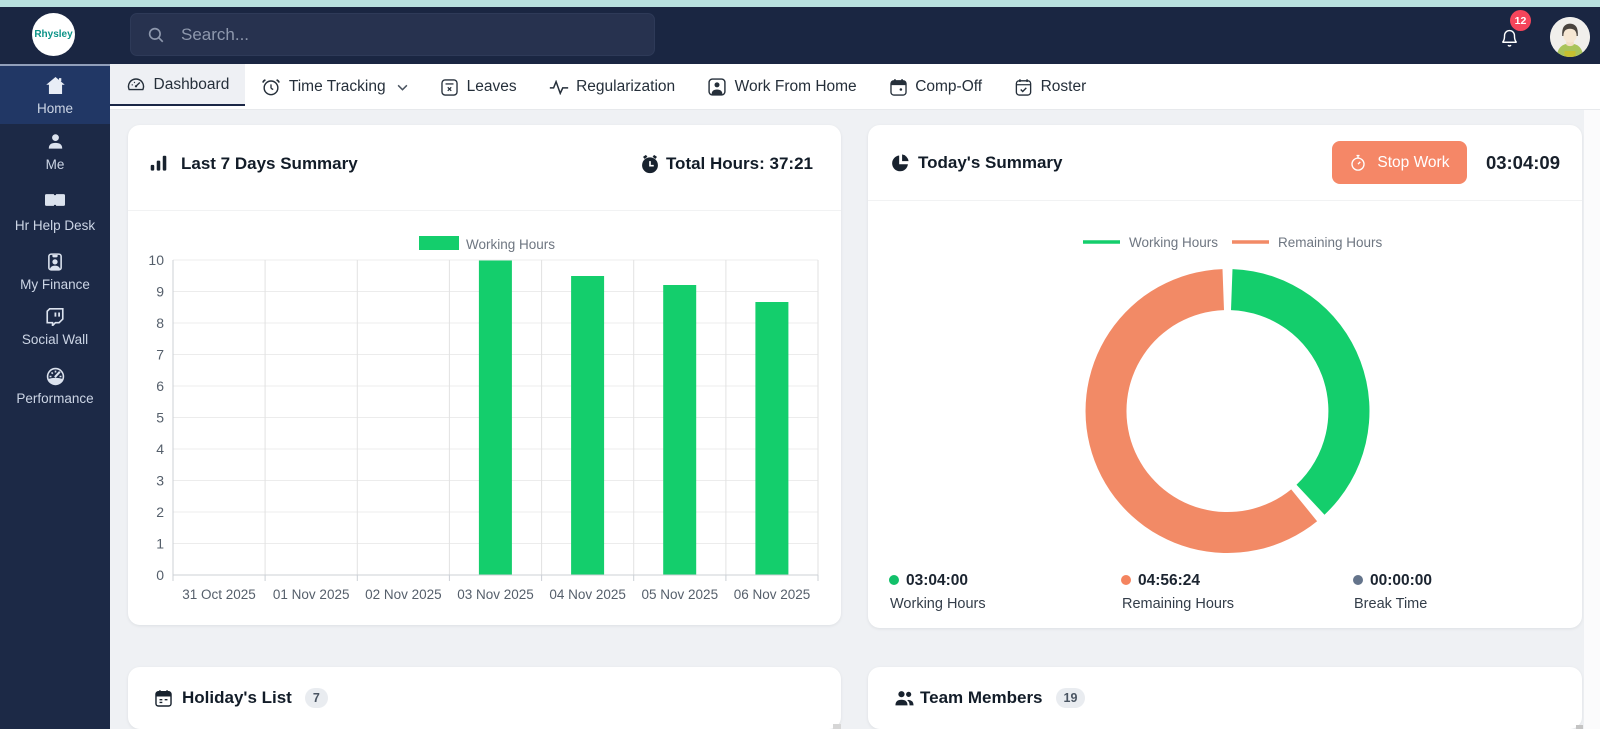 This screenshot has height=729, width=1600. What do you see at coordinates (160, 481) in the screenshot?
I see `svg-text: 3` at bounding box center [160, 481].